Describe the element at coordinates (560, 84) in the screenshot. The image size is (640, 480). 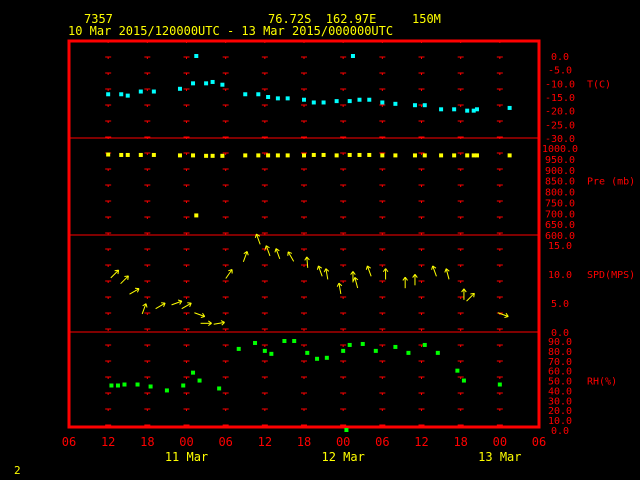
I see `temperature-tick-label: -10.0` at that location.